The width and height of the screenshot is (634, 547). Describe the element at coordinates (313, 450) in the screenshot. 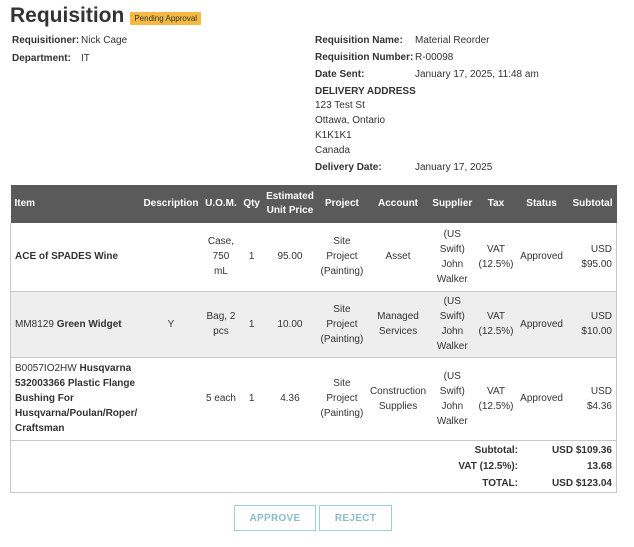

I see `subtotal-row: Subtotal: USD $109.36` at that location.